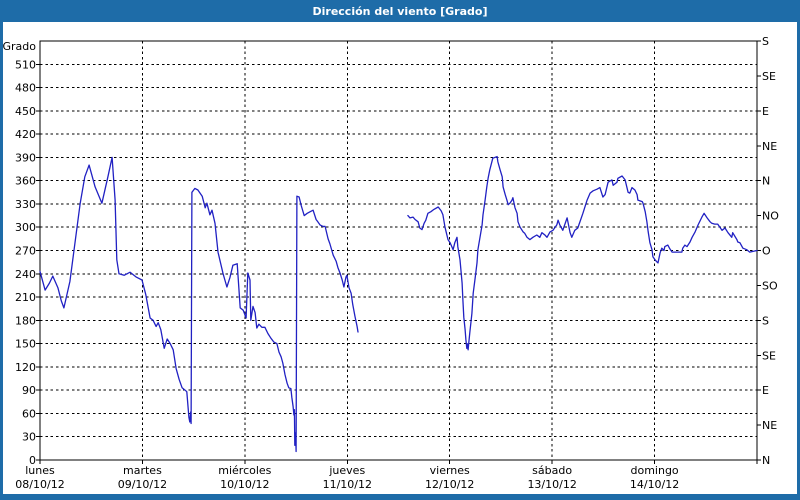  I want to click on y-axis-right-tick-label: O, so click(766, 251).